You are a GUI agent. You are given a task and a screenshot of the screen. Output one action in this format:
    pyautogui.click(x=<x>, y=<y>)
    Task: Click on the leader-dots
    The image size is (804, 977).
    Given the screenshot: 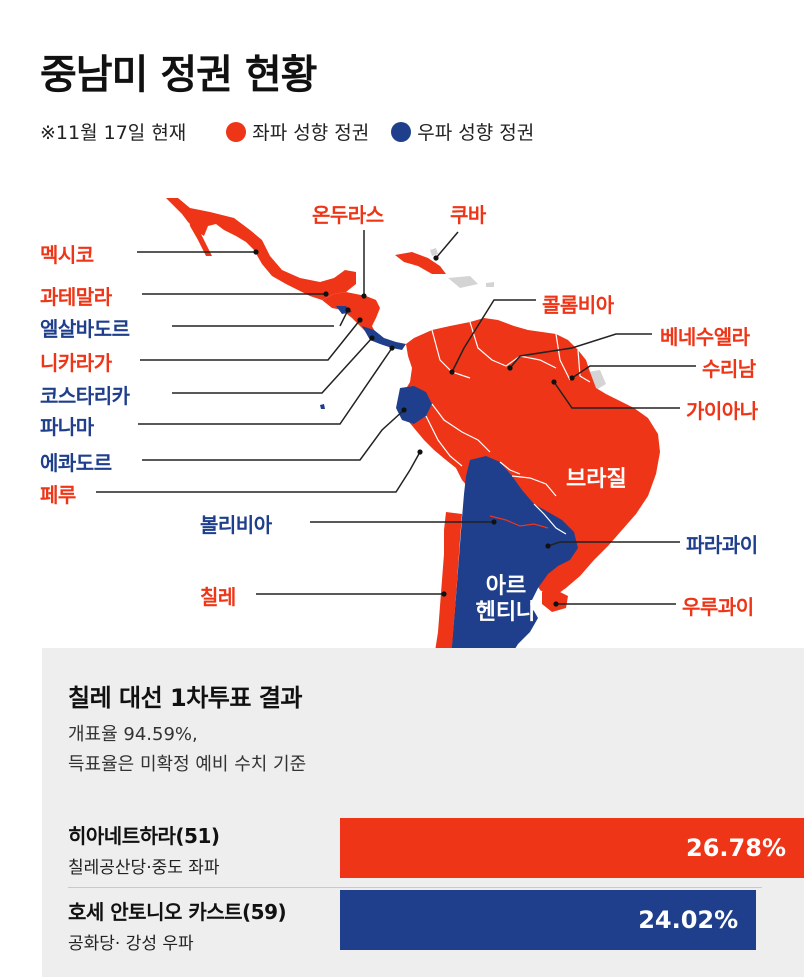 What is the action you would take?
    pyautogui.click(x=414, y=428)
    